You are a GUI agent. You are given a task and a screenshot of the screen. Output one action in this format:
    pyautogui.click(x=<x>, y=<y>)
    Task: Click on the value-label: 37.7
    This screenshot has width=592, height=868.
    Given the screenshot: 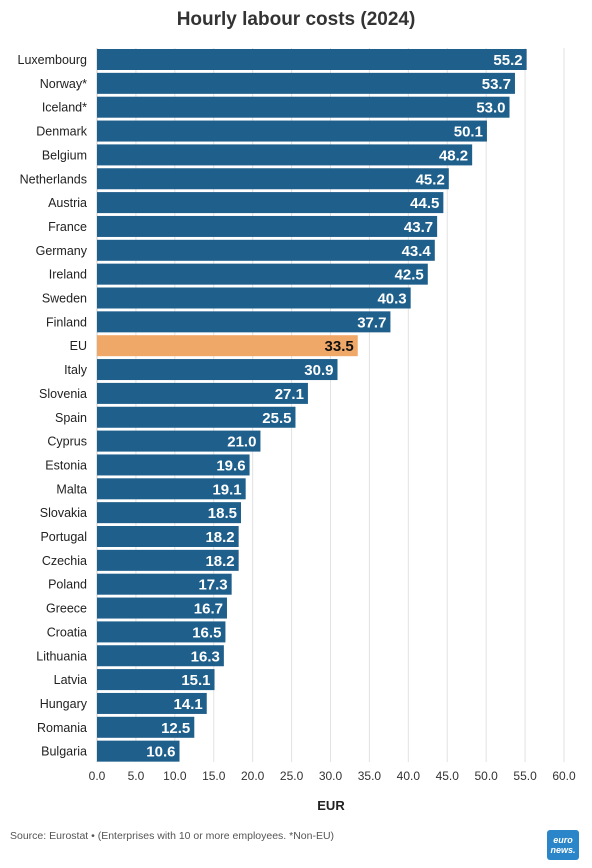 What is the action you would take?
    pyautogui.click(x=371, y=322)
    